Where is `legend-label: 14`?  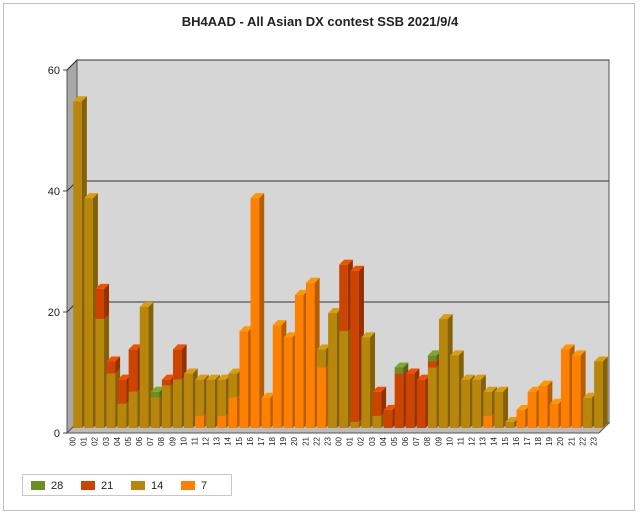
legend-label: 14 is located at coordinates (157, 486).